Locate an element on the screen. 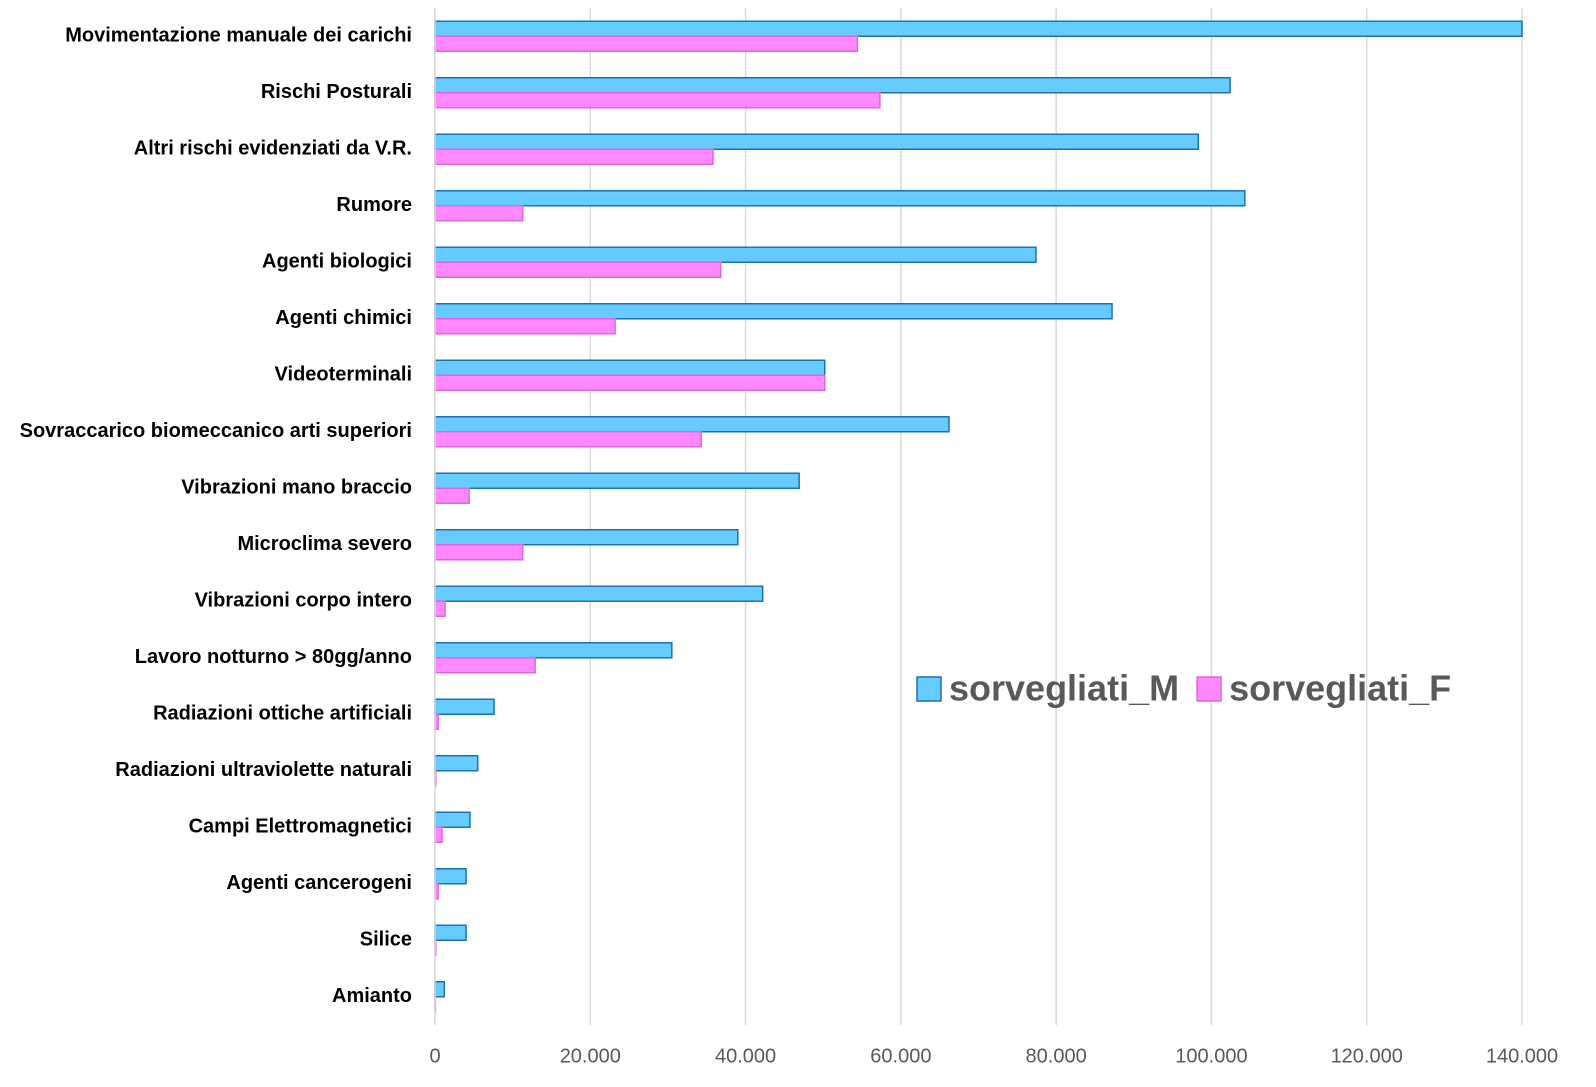  category-label: Agenti biologici is located at coordinates (337, 262).